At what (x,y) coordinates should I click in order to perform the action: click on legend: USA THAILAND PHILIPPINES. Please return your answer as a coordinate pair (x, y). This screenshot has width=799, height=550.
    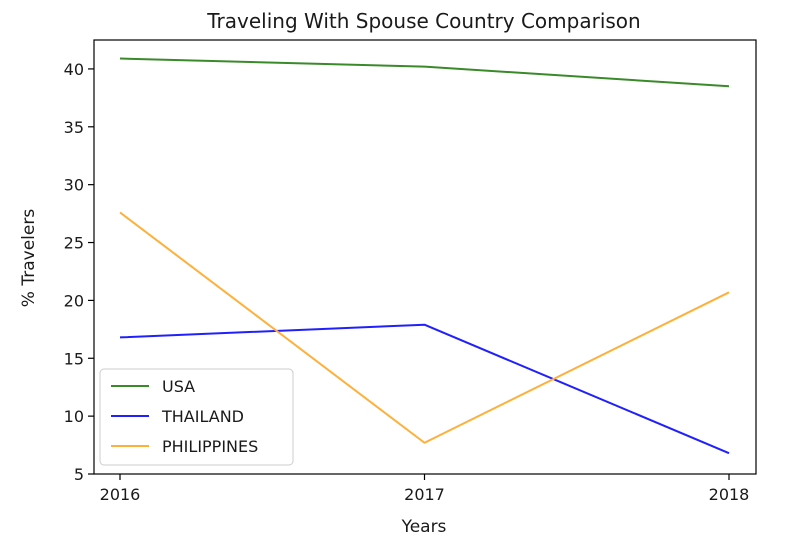
    Looking at the image, I should click on (196, 417).